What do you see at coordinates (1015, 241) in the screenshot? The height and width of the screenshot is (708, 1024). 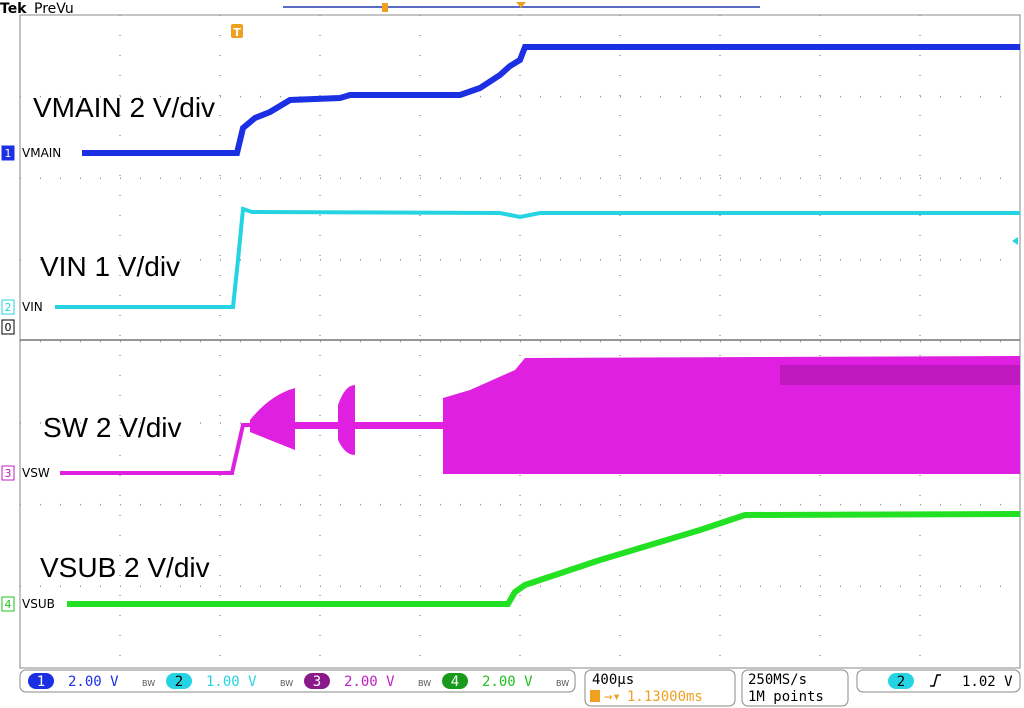 I see `vin-marker` at bounding box center [1015, 241].